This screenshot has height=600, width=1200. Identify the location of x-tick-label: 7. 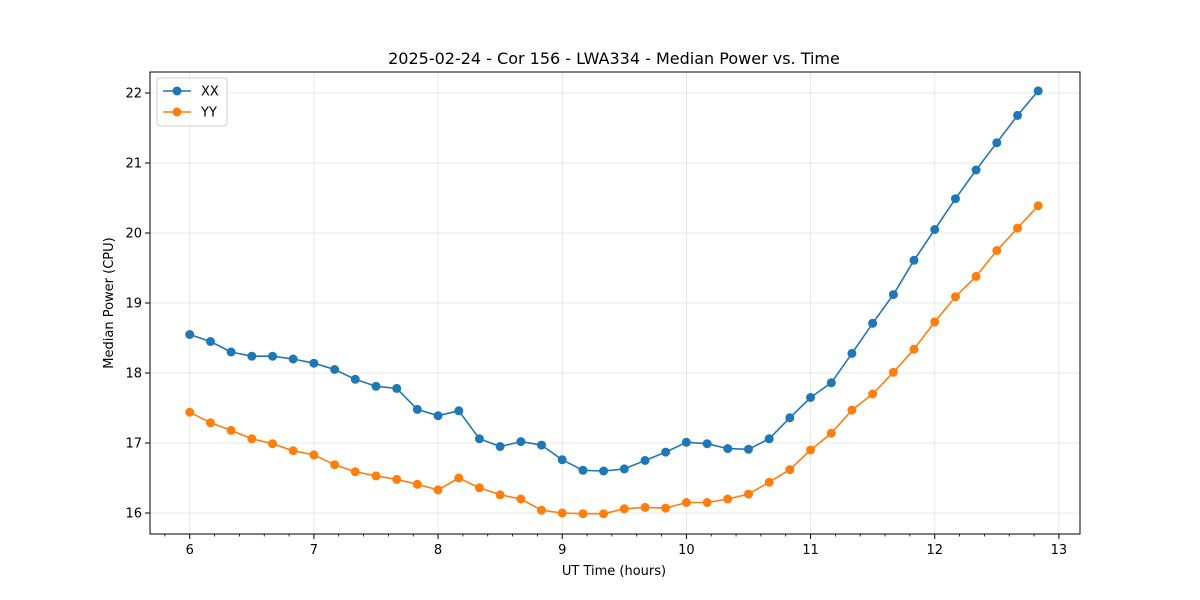
(314, 550).